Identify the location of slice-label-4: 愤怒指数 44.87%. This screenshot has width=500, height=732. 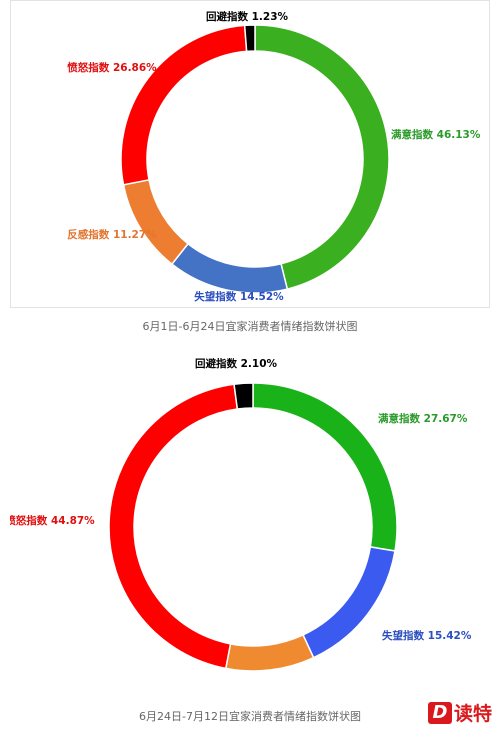
(52, 520).